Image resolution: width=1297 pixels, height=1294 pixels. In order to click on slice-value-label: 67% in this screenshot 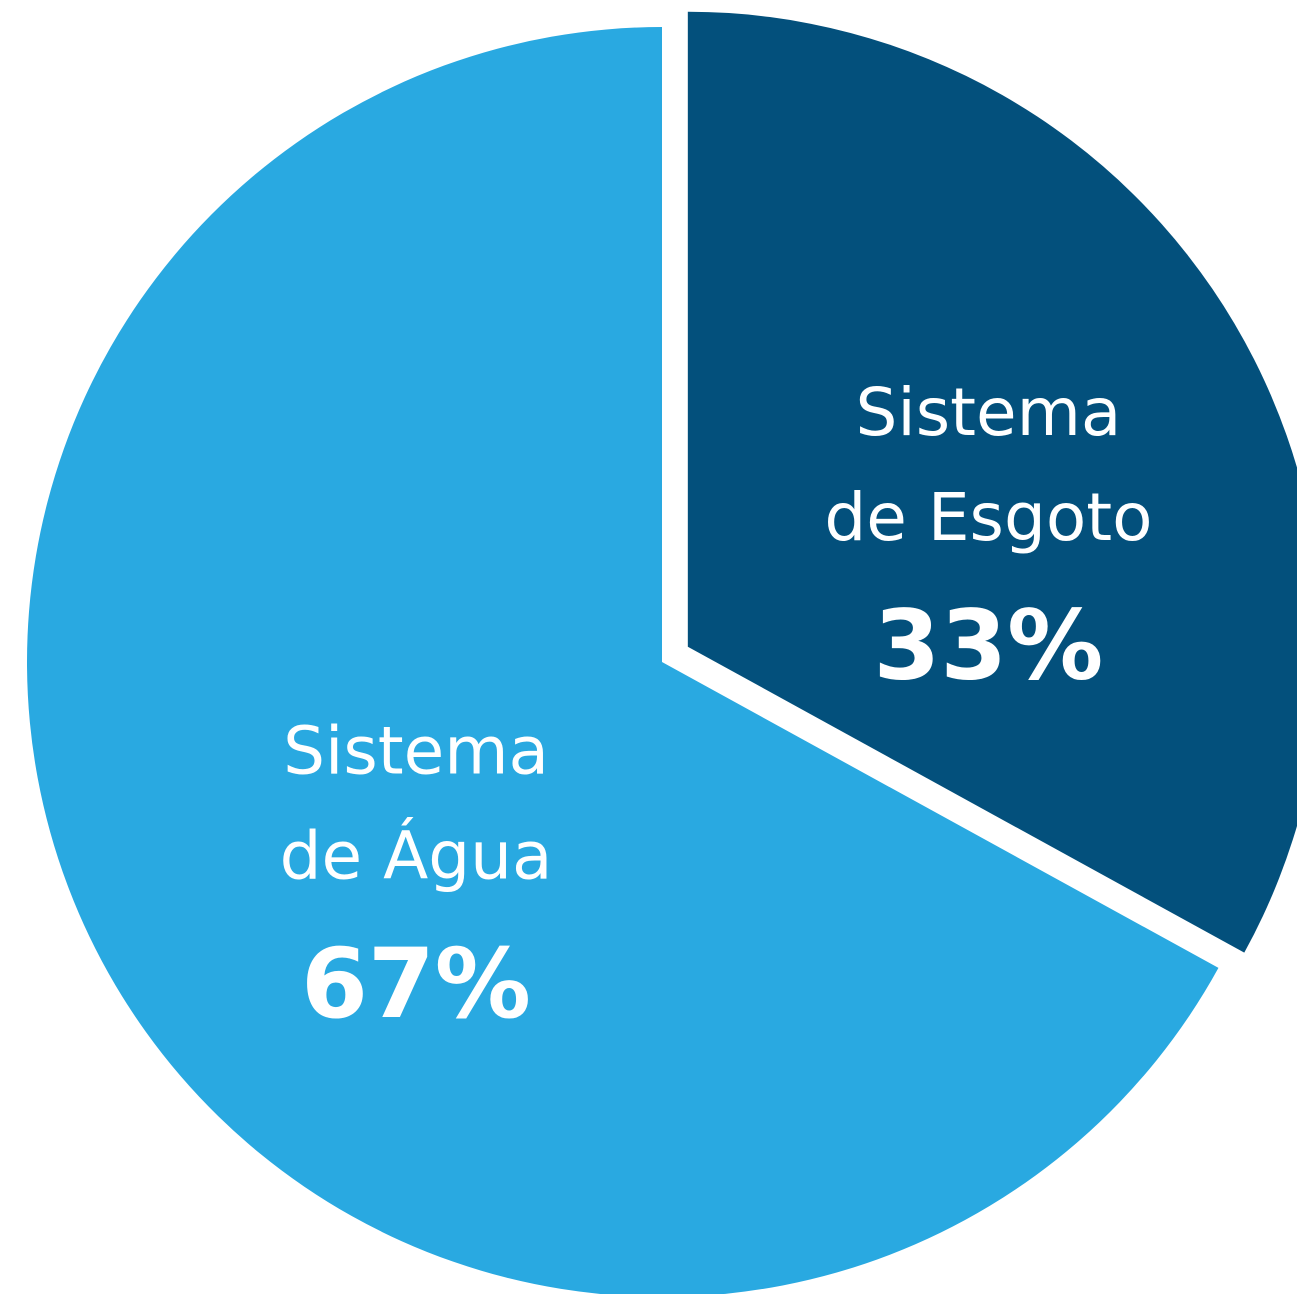, I will do `click(416, 984)`.